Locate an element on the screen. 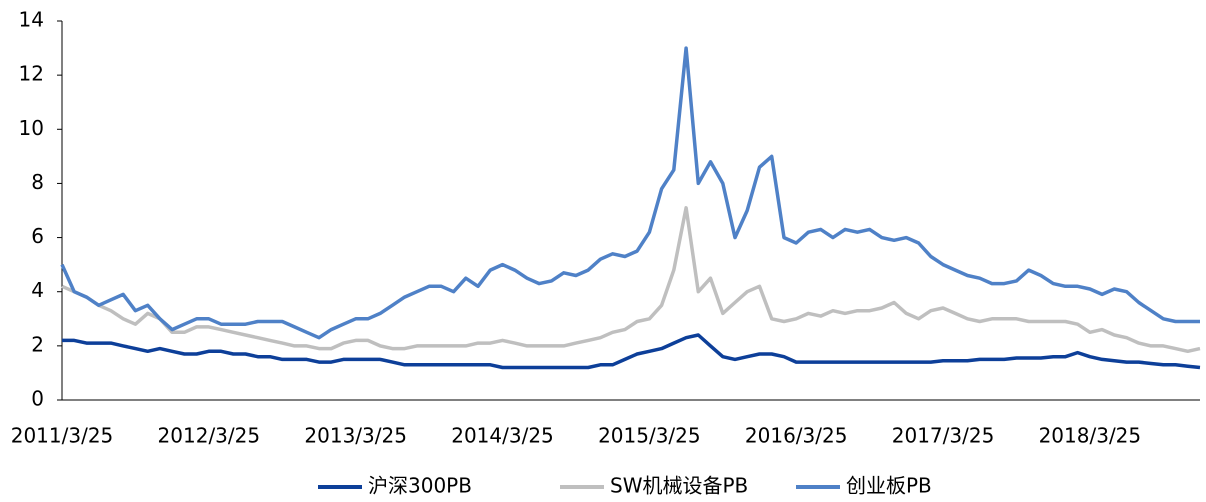  x-tick-label: 2012/3/25 is located at coordinates (209, 436).